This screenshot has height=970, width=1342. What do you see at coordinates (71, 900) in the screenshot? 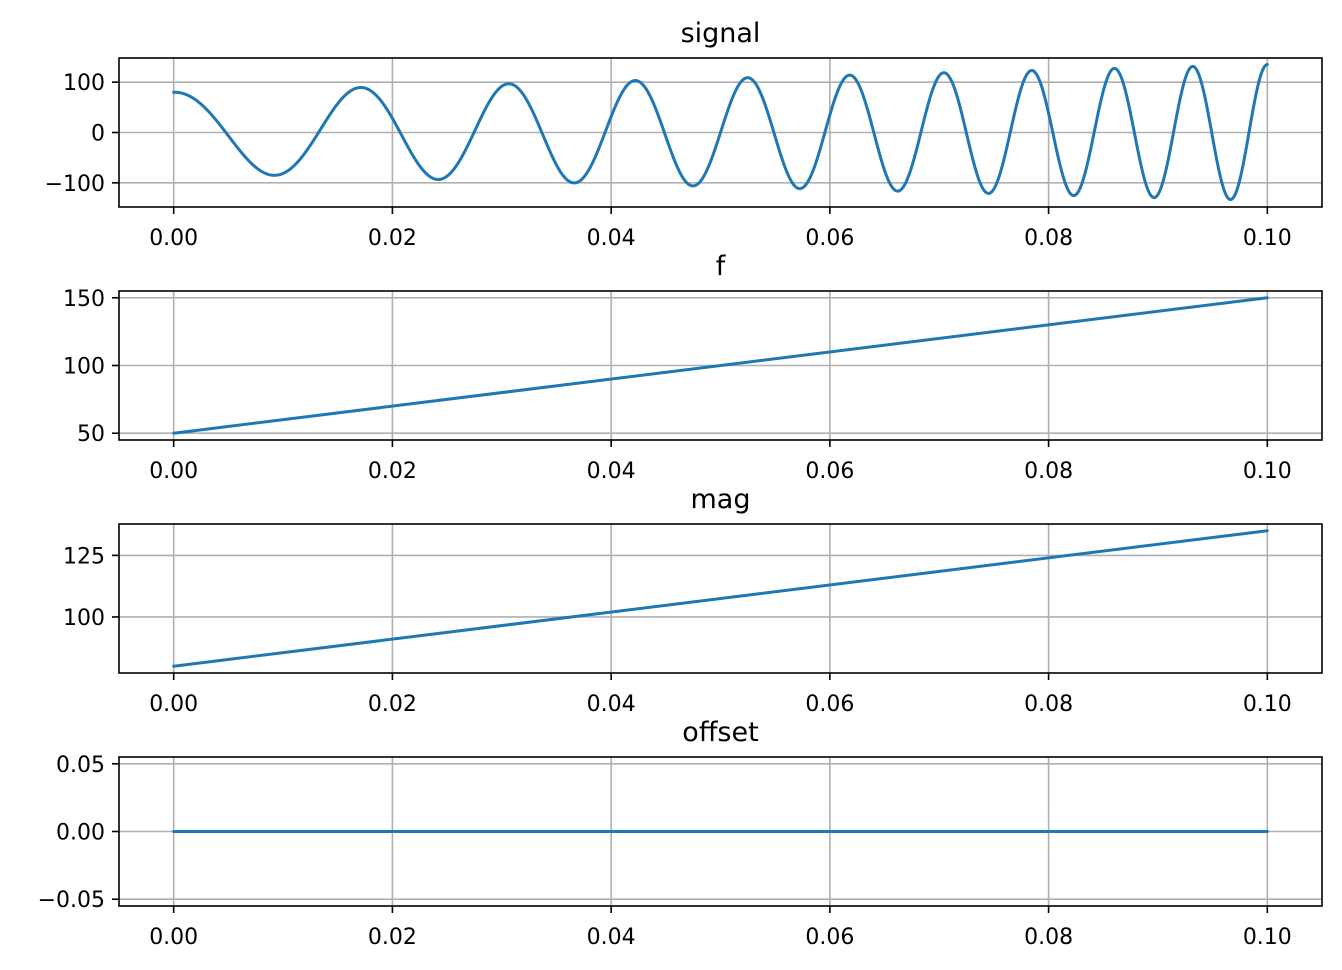
I see `y-tick-label: −0.05` at bounding box center [71, 900].